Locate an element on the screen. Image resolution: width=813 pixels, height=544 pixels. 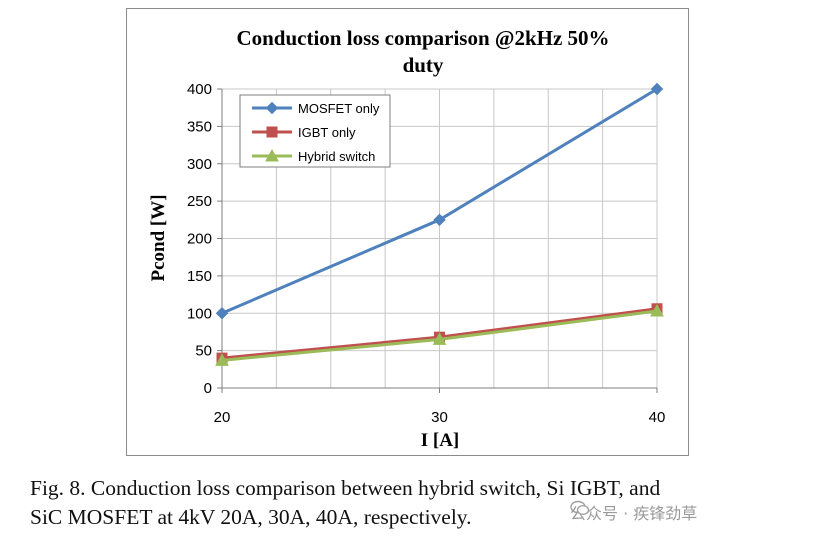
chart-title-line: Conduction loss comparison @2kHz 50% is located at coordinates (422, 38).